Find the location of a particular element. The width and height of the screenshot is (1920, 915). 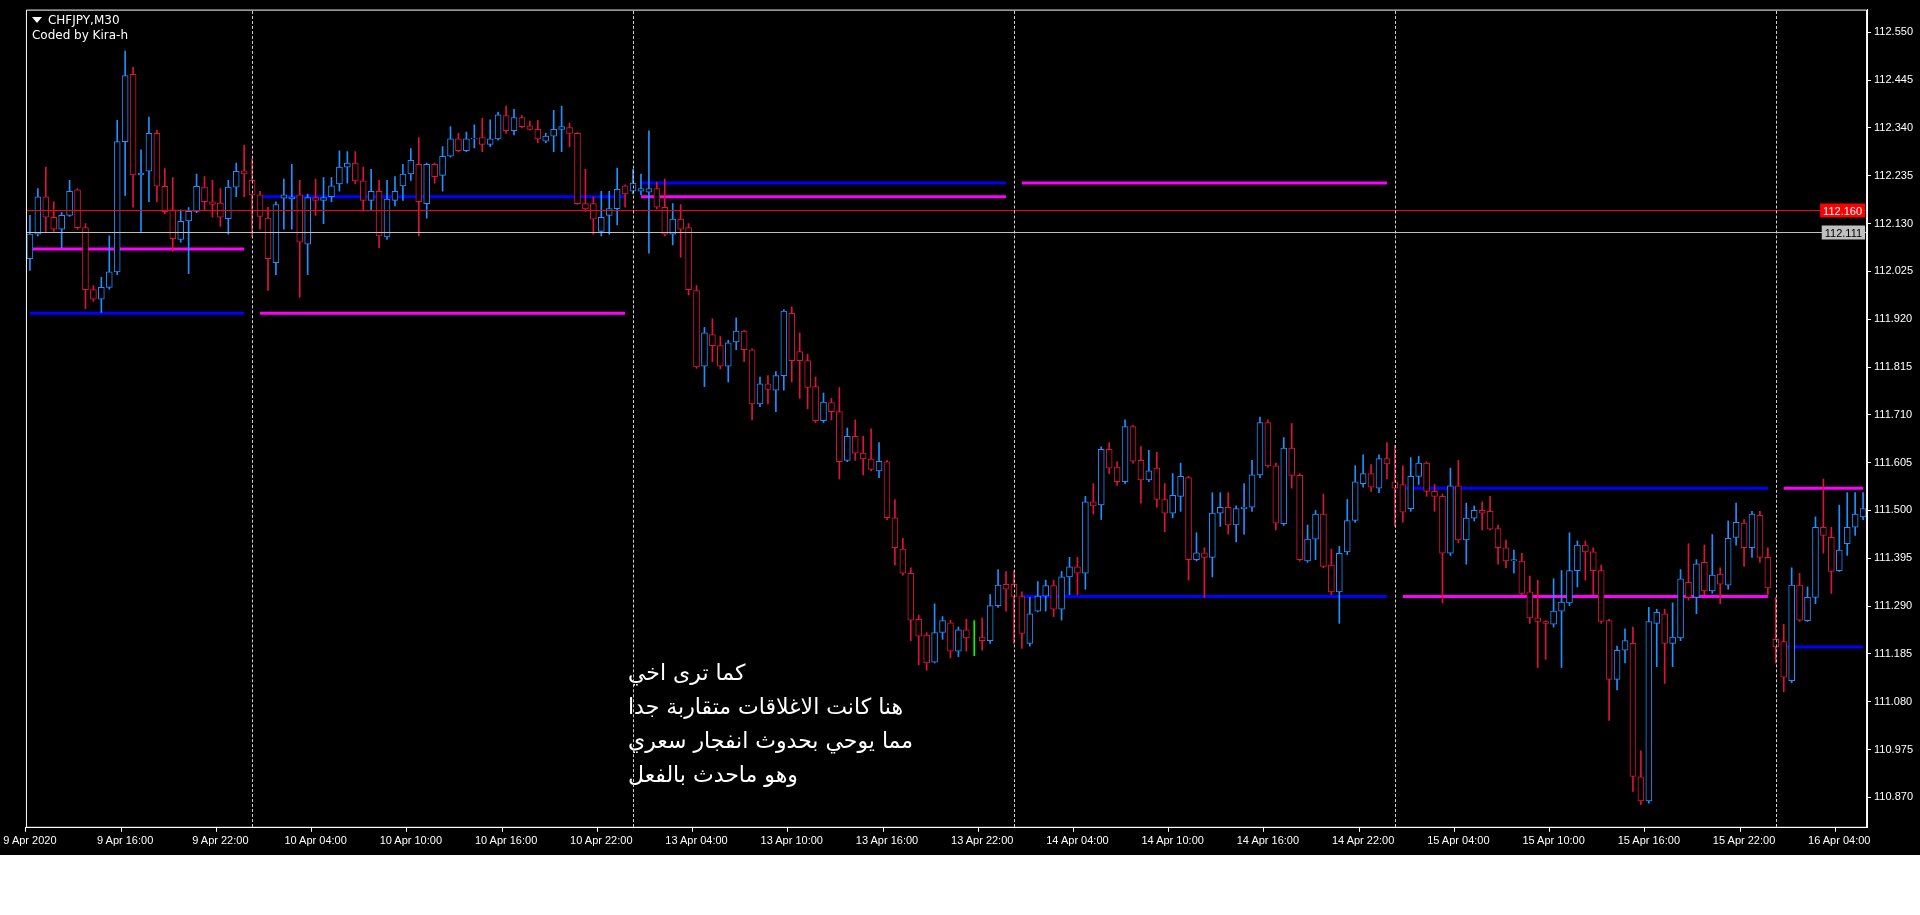

y-tick-label: 112.550 is located at coordinates (1894, 31).